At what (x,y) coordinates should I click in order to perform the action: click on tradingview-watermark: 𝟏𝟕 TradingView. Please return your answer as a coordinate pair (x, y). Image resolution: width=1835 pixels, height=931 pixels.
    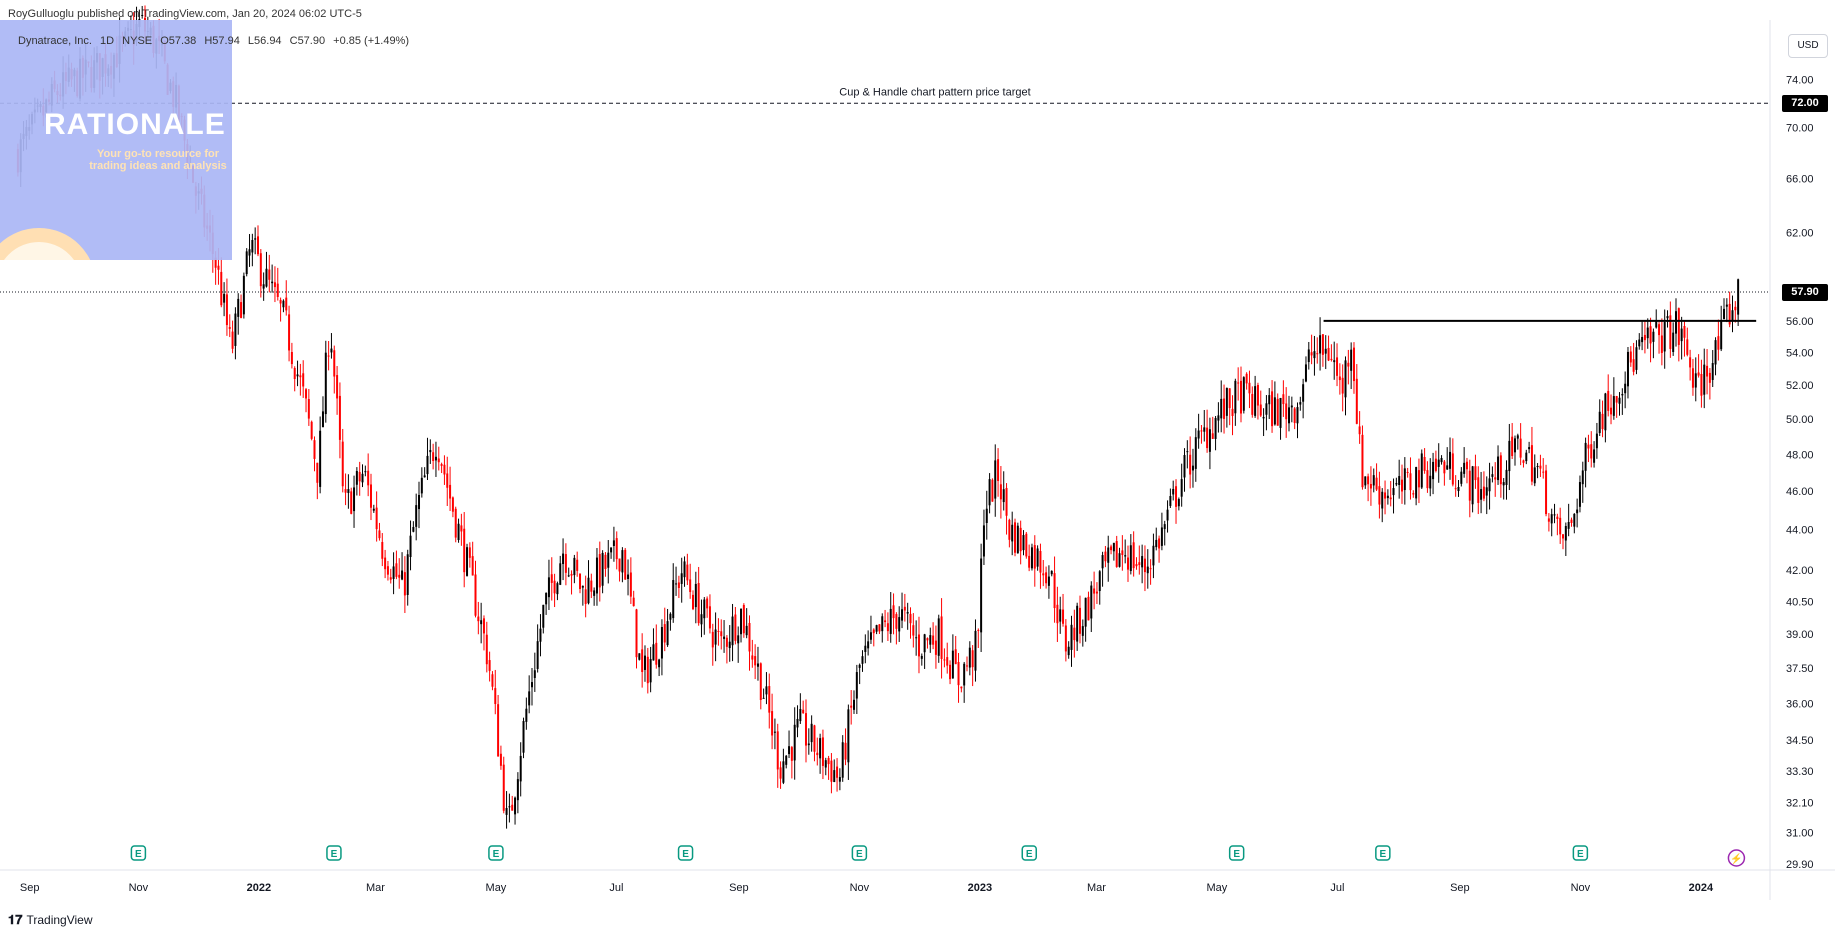
    Looking at the image, I should click on (50, 920).